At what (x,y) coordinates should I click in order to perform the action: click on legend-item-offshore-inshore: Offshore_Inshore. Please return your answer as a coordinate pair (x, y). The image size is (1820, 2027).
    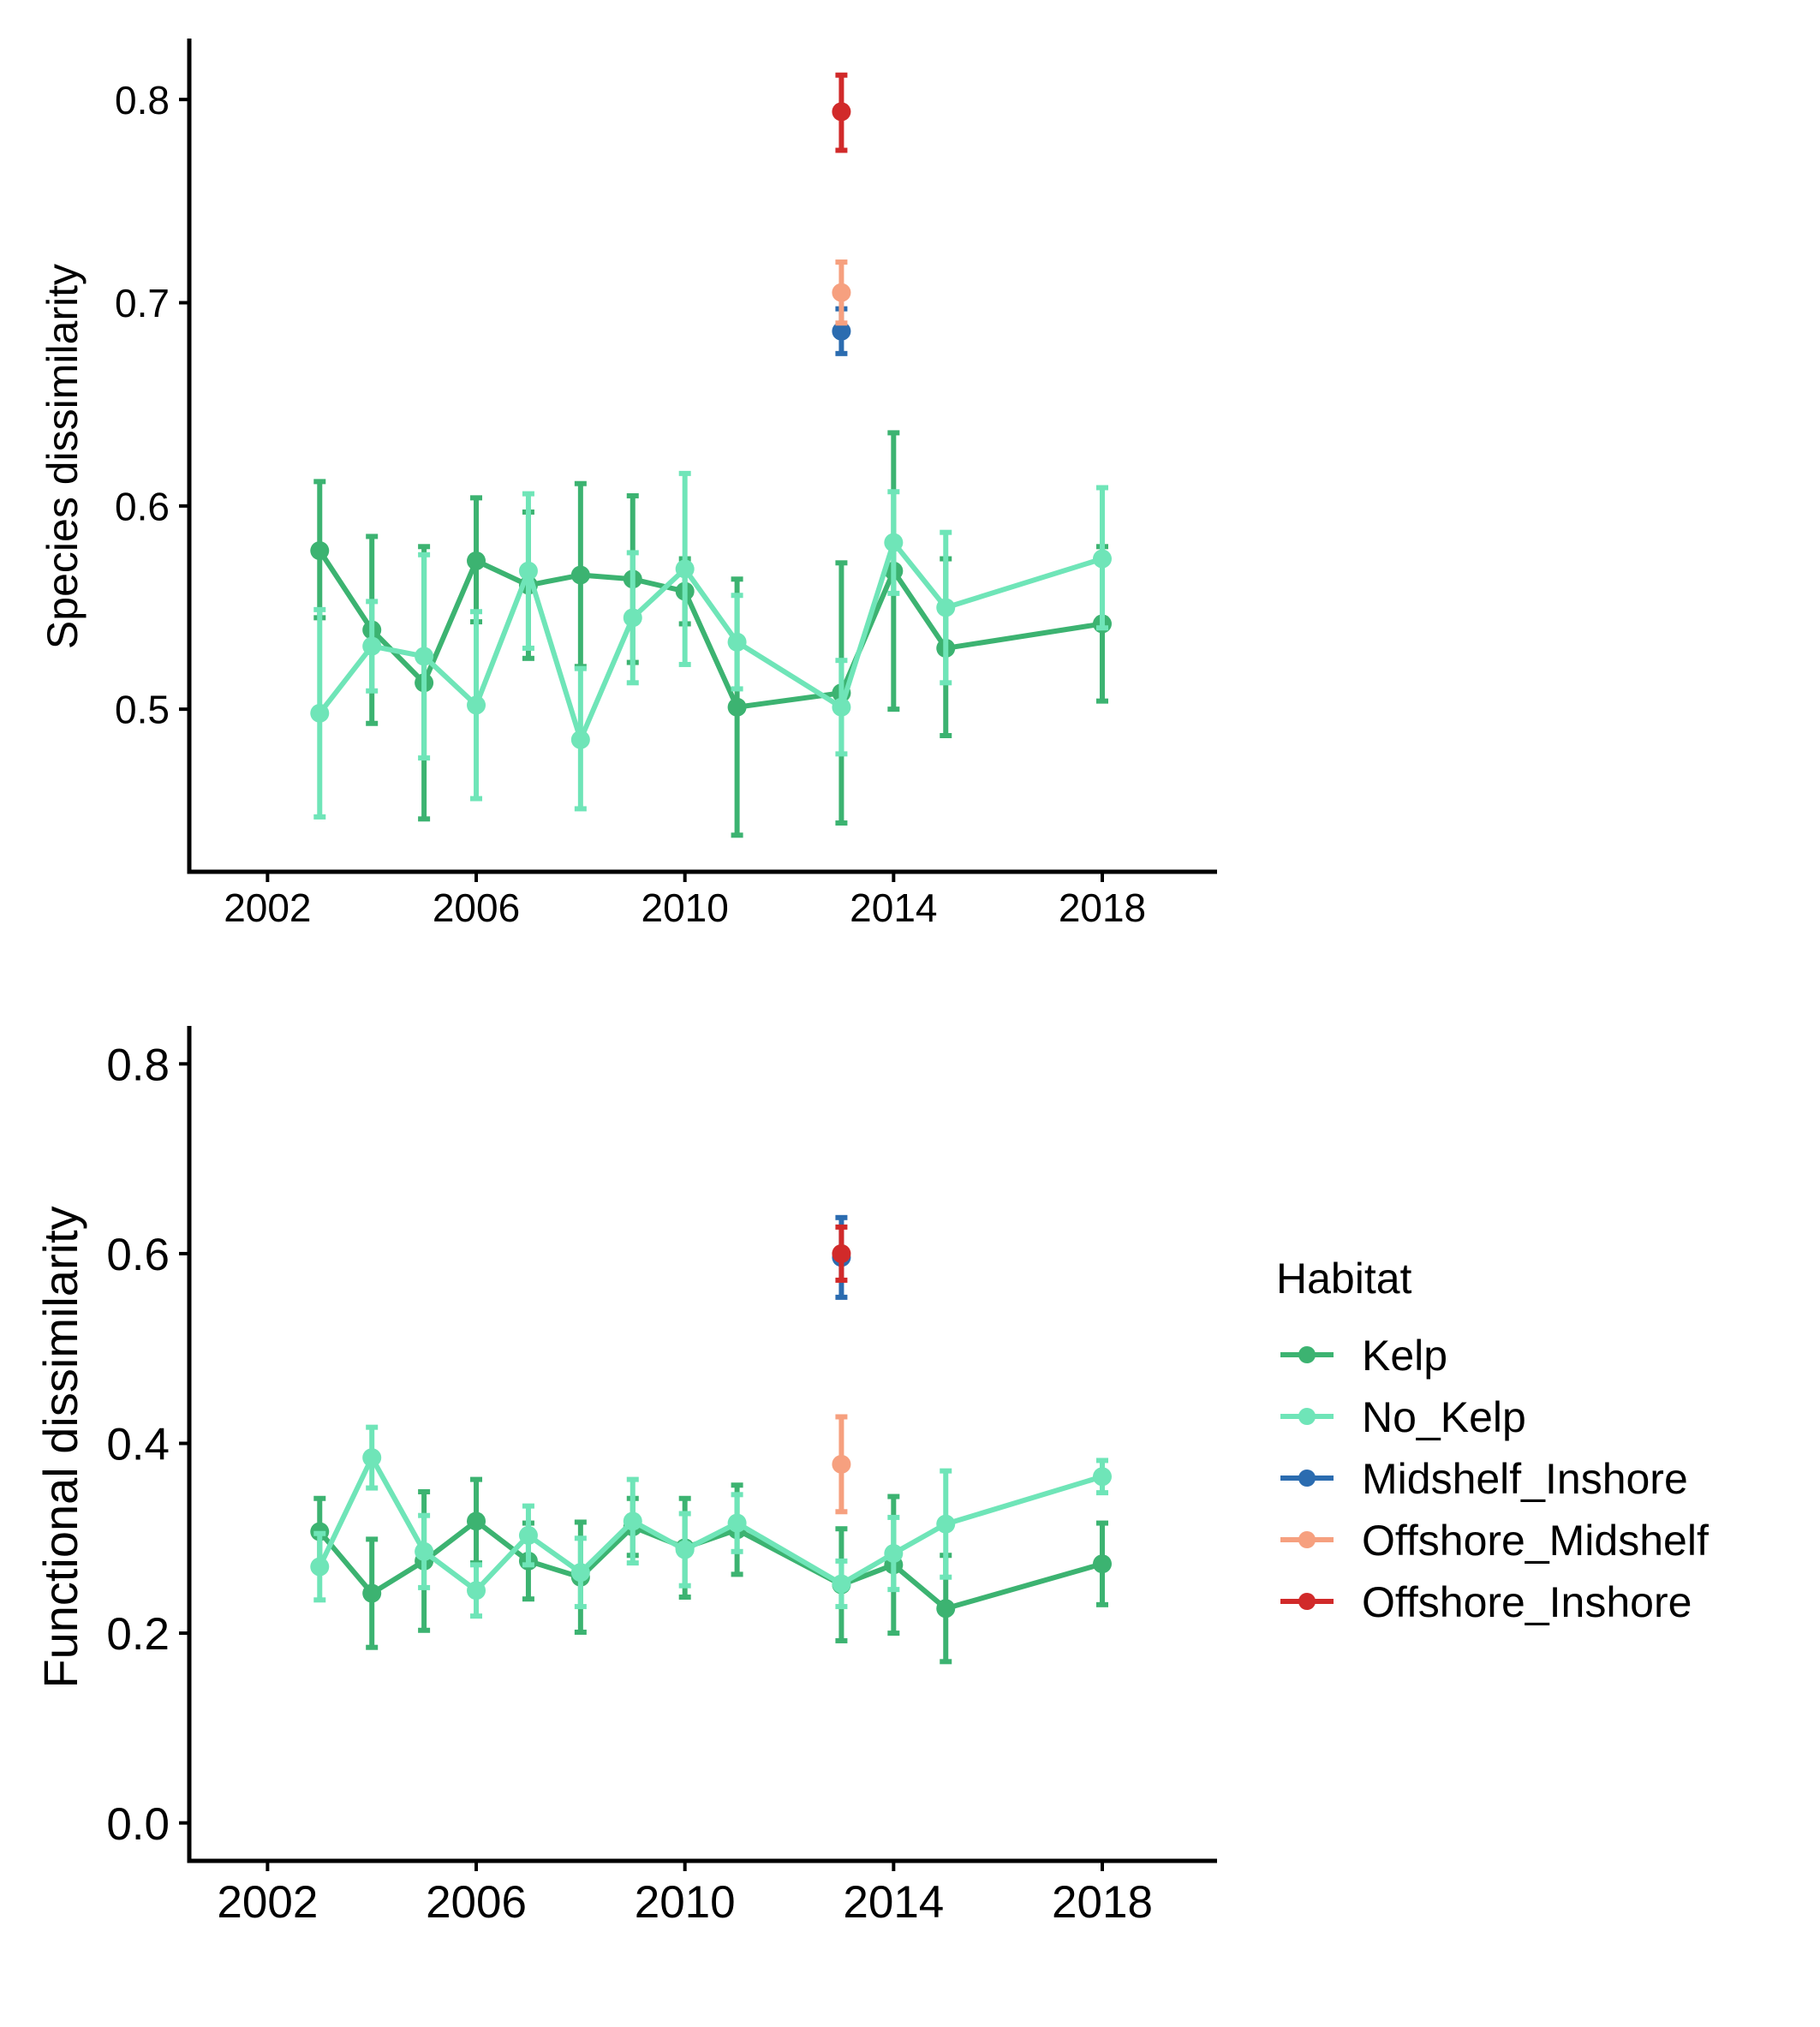
    Looking at the image, I should click on (1486, 1602).